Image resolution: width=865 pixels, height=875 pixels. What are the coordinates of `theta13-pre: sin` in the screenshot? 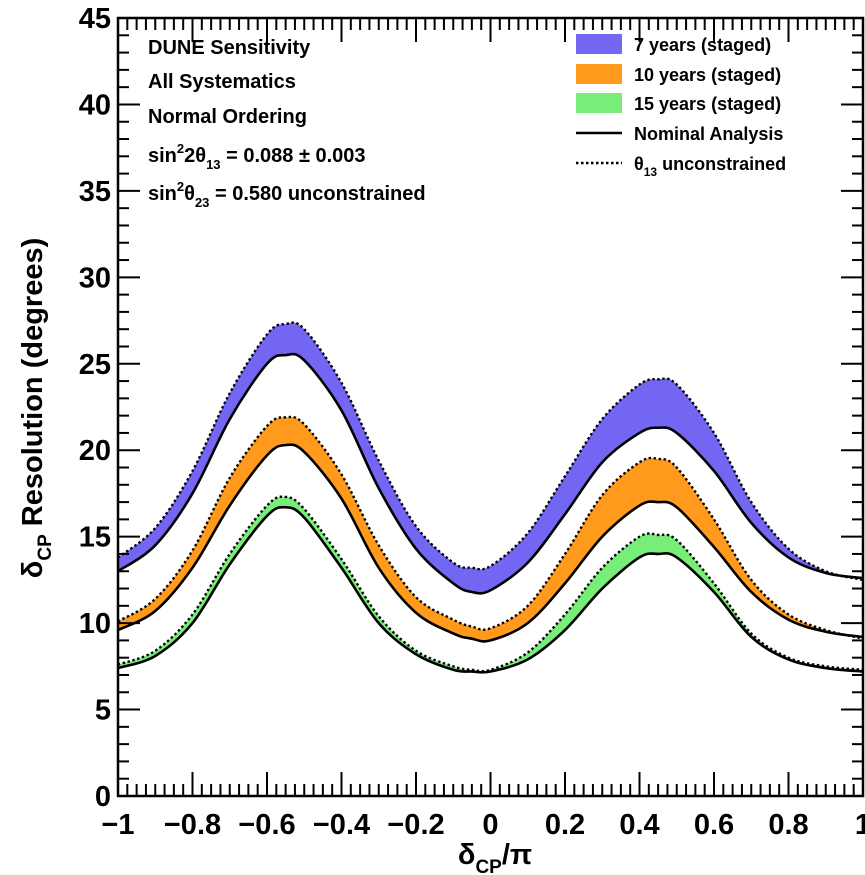 It's located at (162, 156).